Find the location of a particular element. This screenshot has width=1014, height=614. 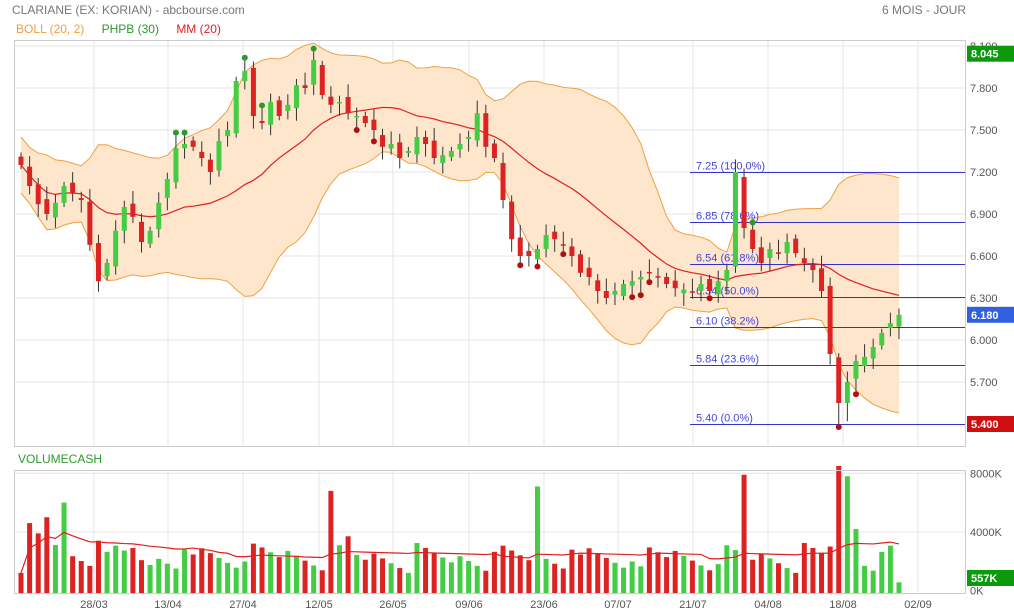

legend-mm: MM (20) is located at coordinates (198, 29).